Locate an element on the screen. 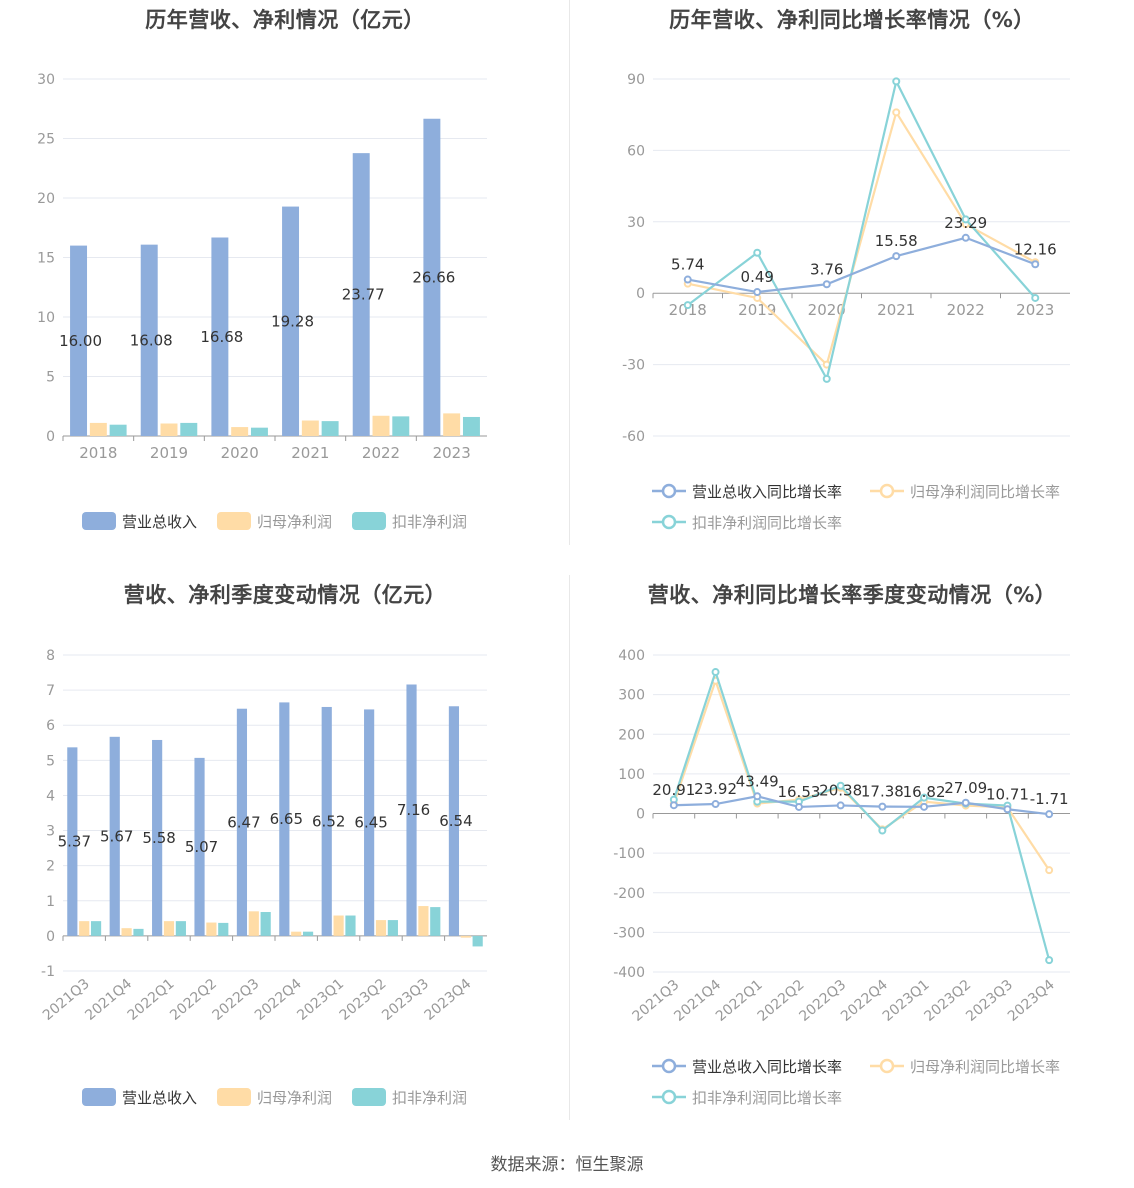  data-label: 16.82 is located at coordinates (924, 792).